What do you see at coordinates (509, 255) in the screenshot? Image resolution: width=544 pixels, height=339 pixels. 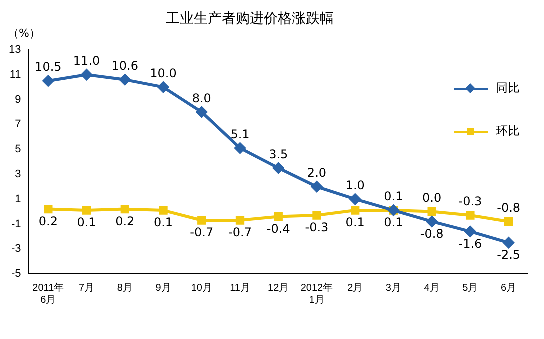 I see `data-label: -2.5` at bounding box center [509, 255].